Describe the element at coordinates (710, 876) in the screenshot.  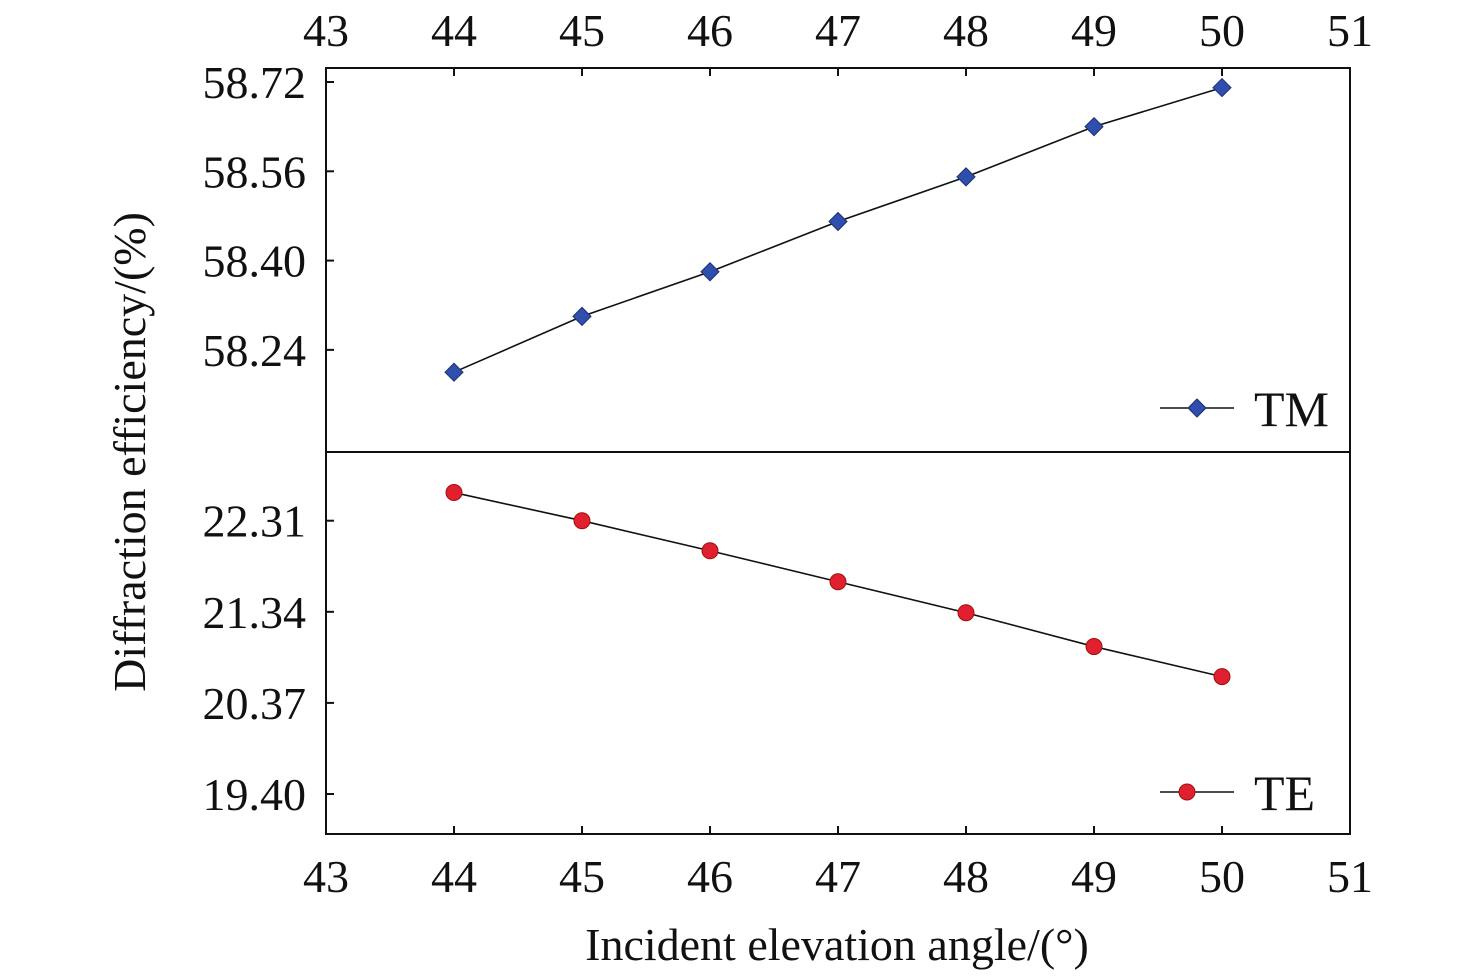
I see `x-tick-label-bottom: 46` at that location.